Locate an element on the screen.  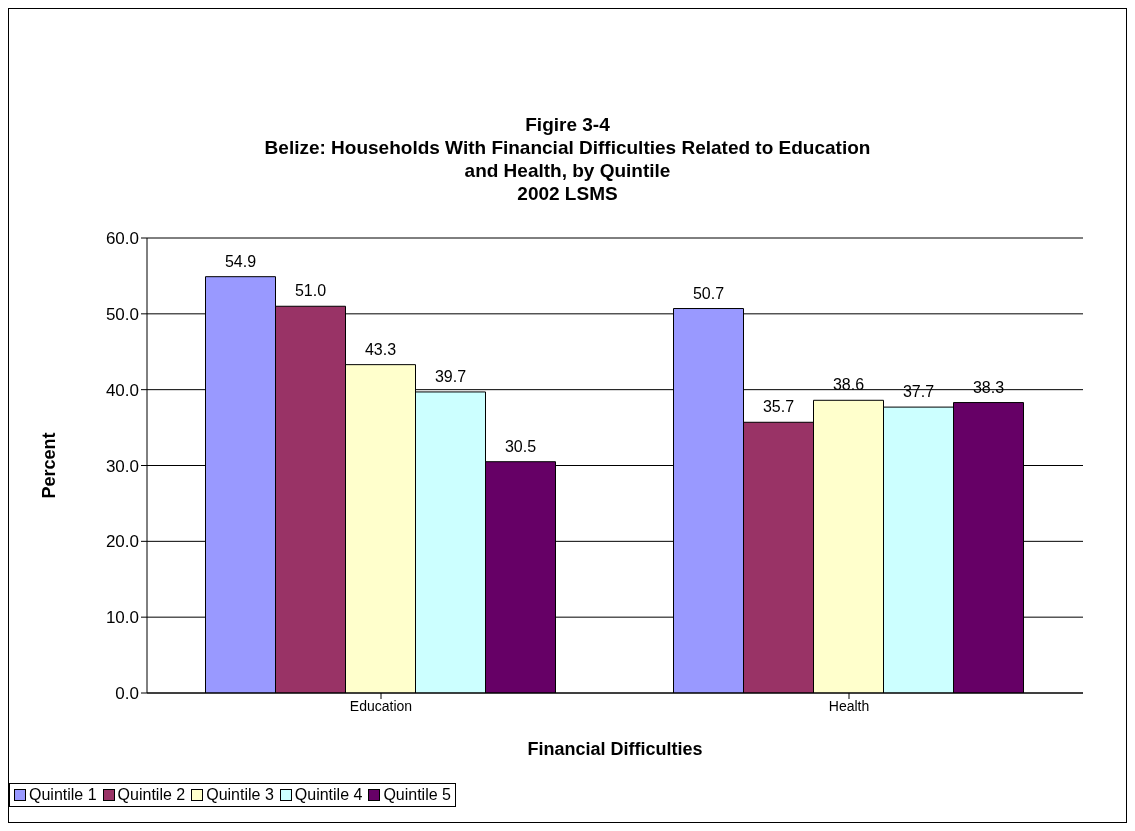
data-label: 39.7 is located at coordinates (450, 376).